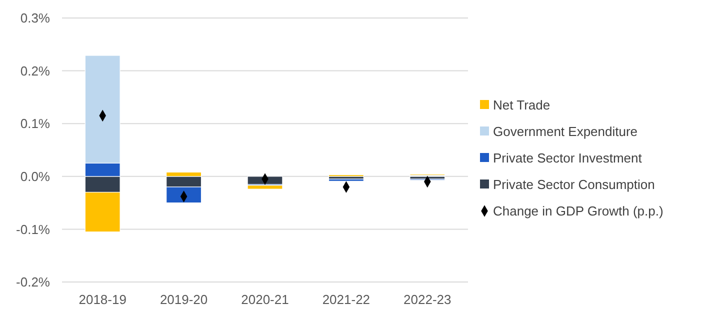 The image size is (724, 316). What do you see at coordinates (565, 132) in the screenshot?
I see `legend-label: Government Expenditure` at bounding box center [565, 132].